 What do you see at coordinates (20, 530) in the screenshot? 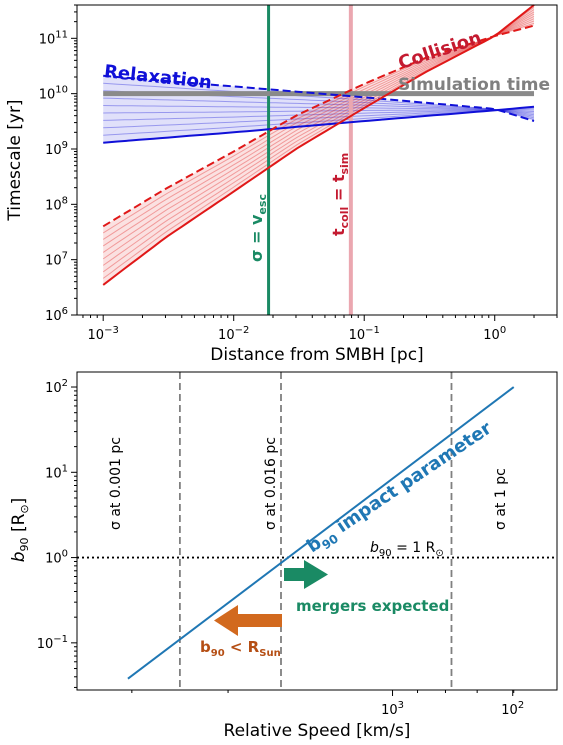
I see `bottom-y-axis-title: b90 [R⊙]` at bounding box center [20, 530].